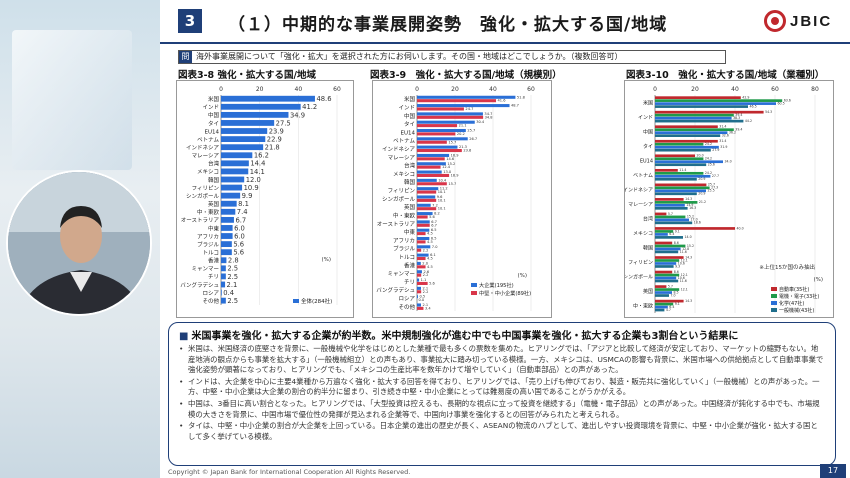  I want to click on data-label: 12.1, so click(684, 260).